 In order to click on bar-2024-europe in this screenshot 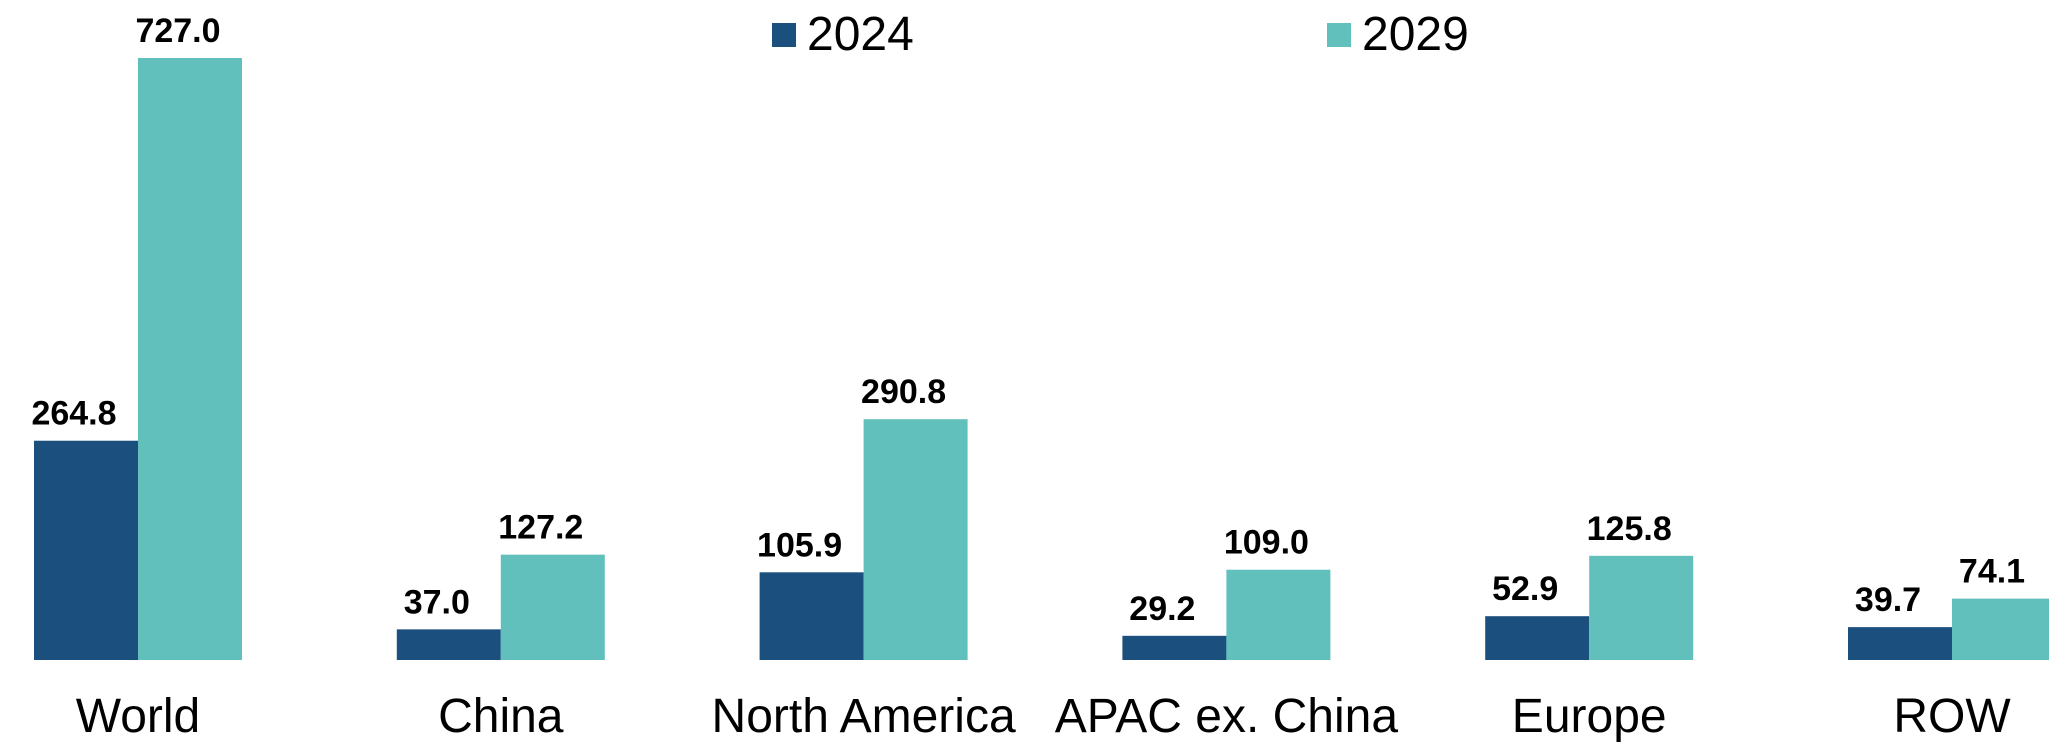, I will do `click(1537, 638)`.